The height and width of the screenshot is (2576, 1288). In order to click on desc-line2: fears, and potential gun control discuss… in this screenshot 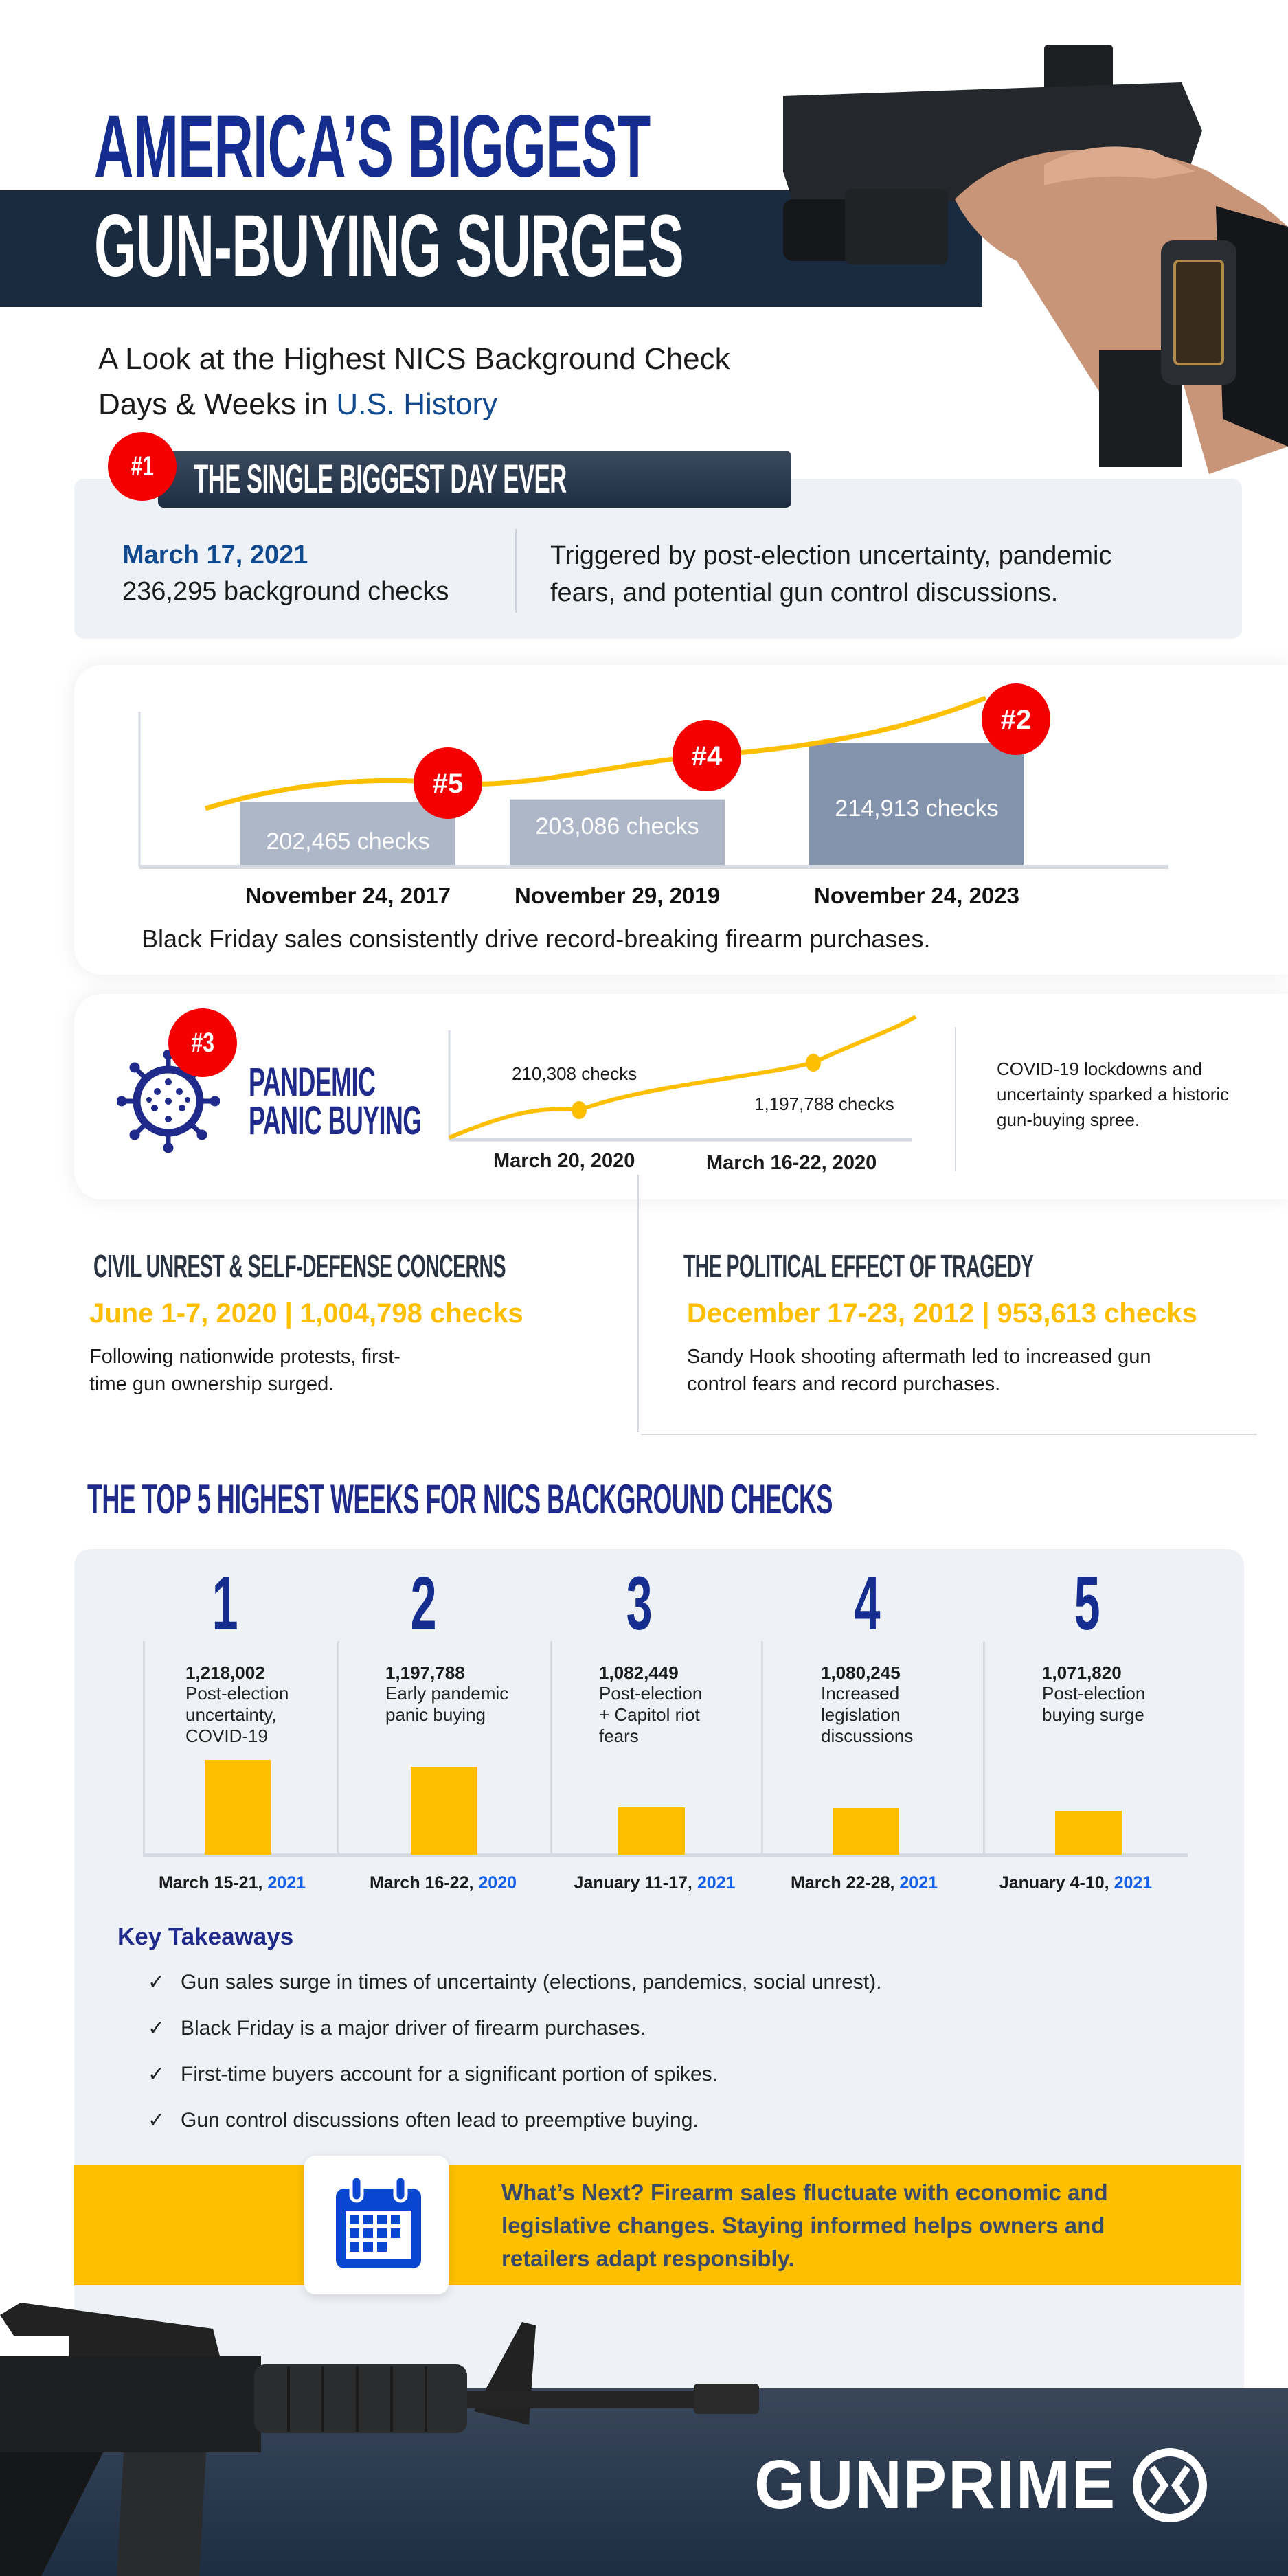, I will do `click(804, 592)`.